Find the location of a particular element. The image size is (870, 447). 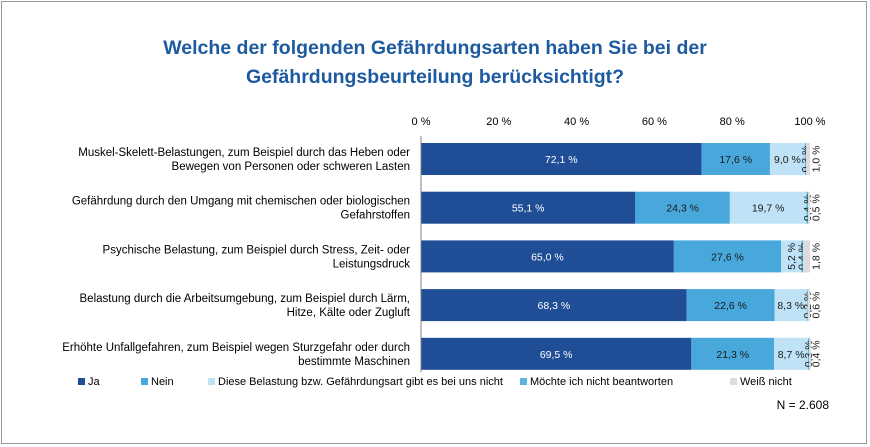

x-tick-label: 80 % is located at coordinates (732, 122).